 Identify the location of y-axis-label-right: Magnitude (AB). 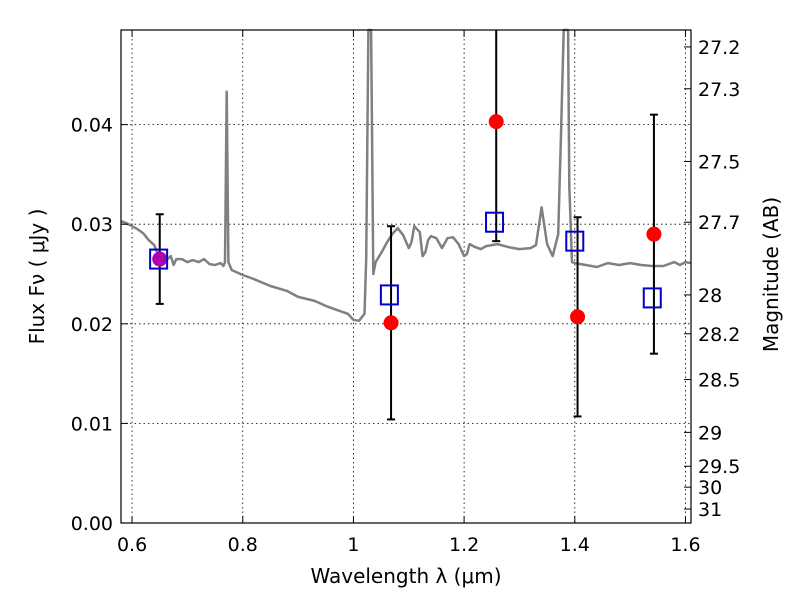
(771, 274).